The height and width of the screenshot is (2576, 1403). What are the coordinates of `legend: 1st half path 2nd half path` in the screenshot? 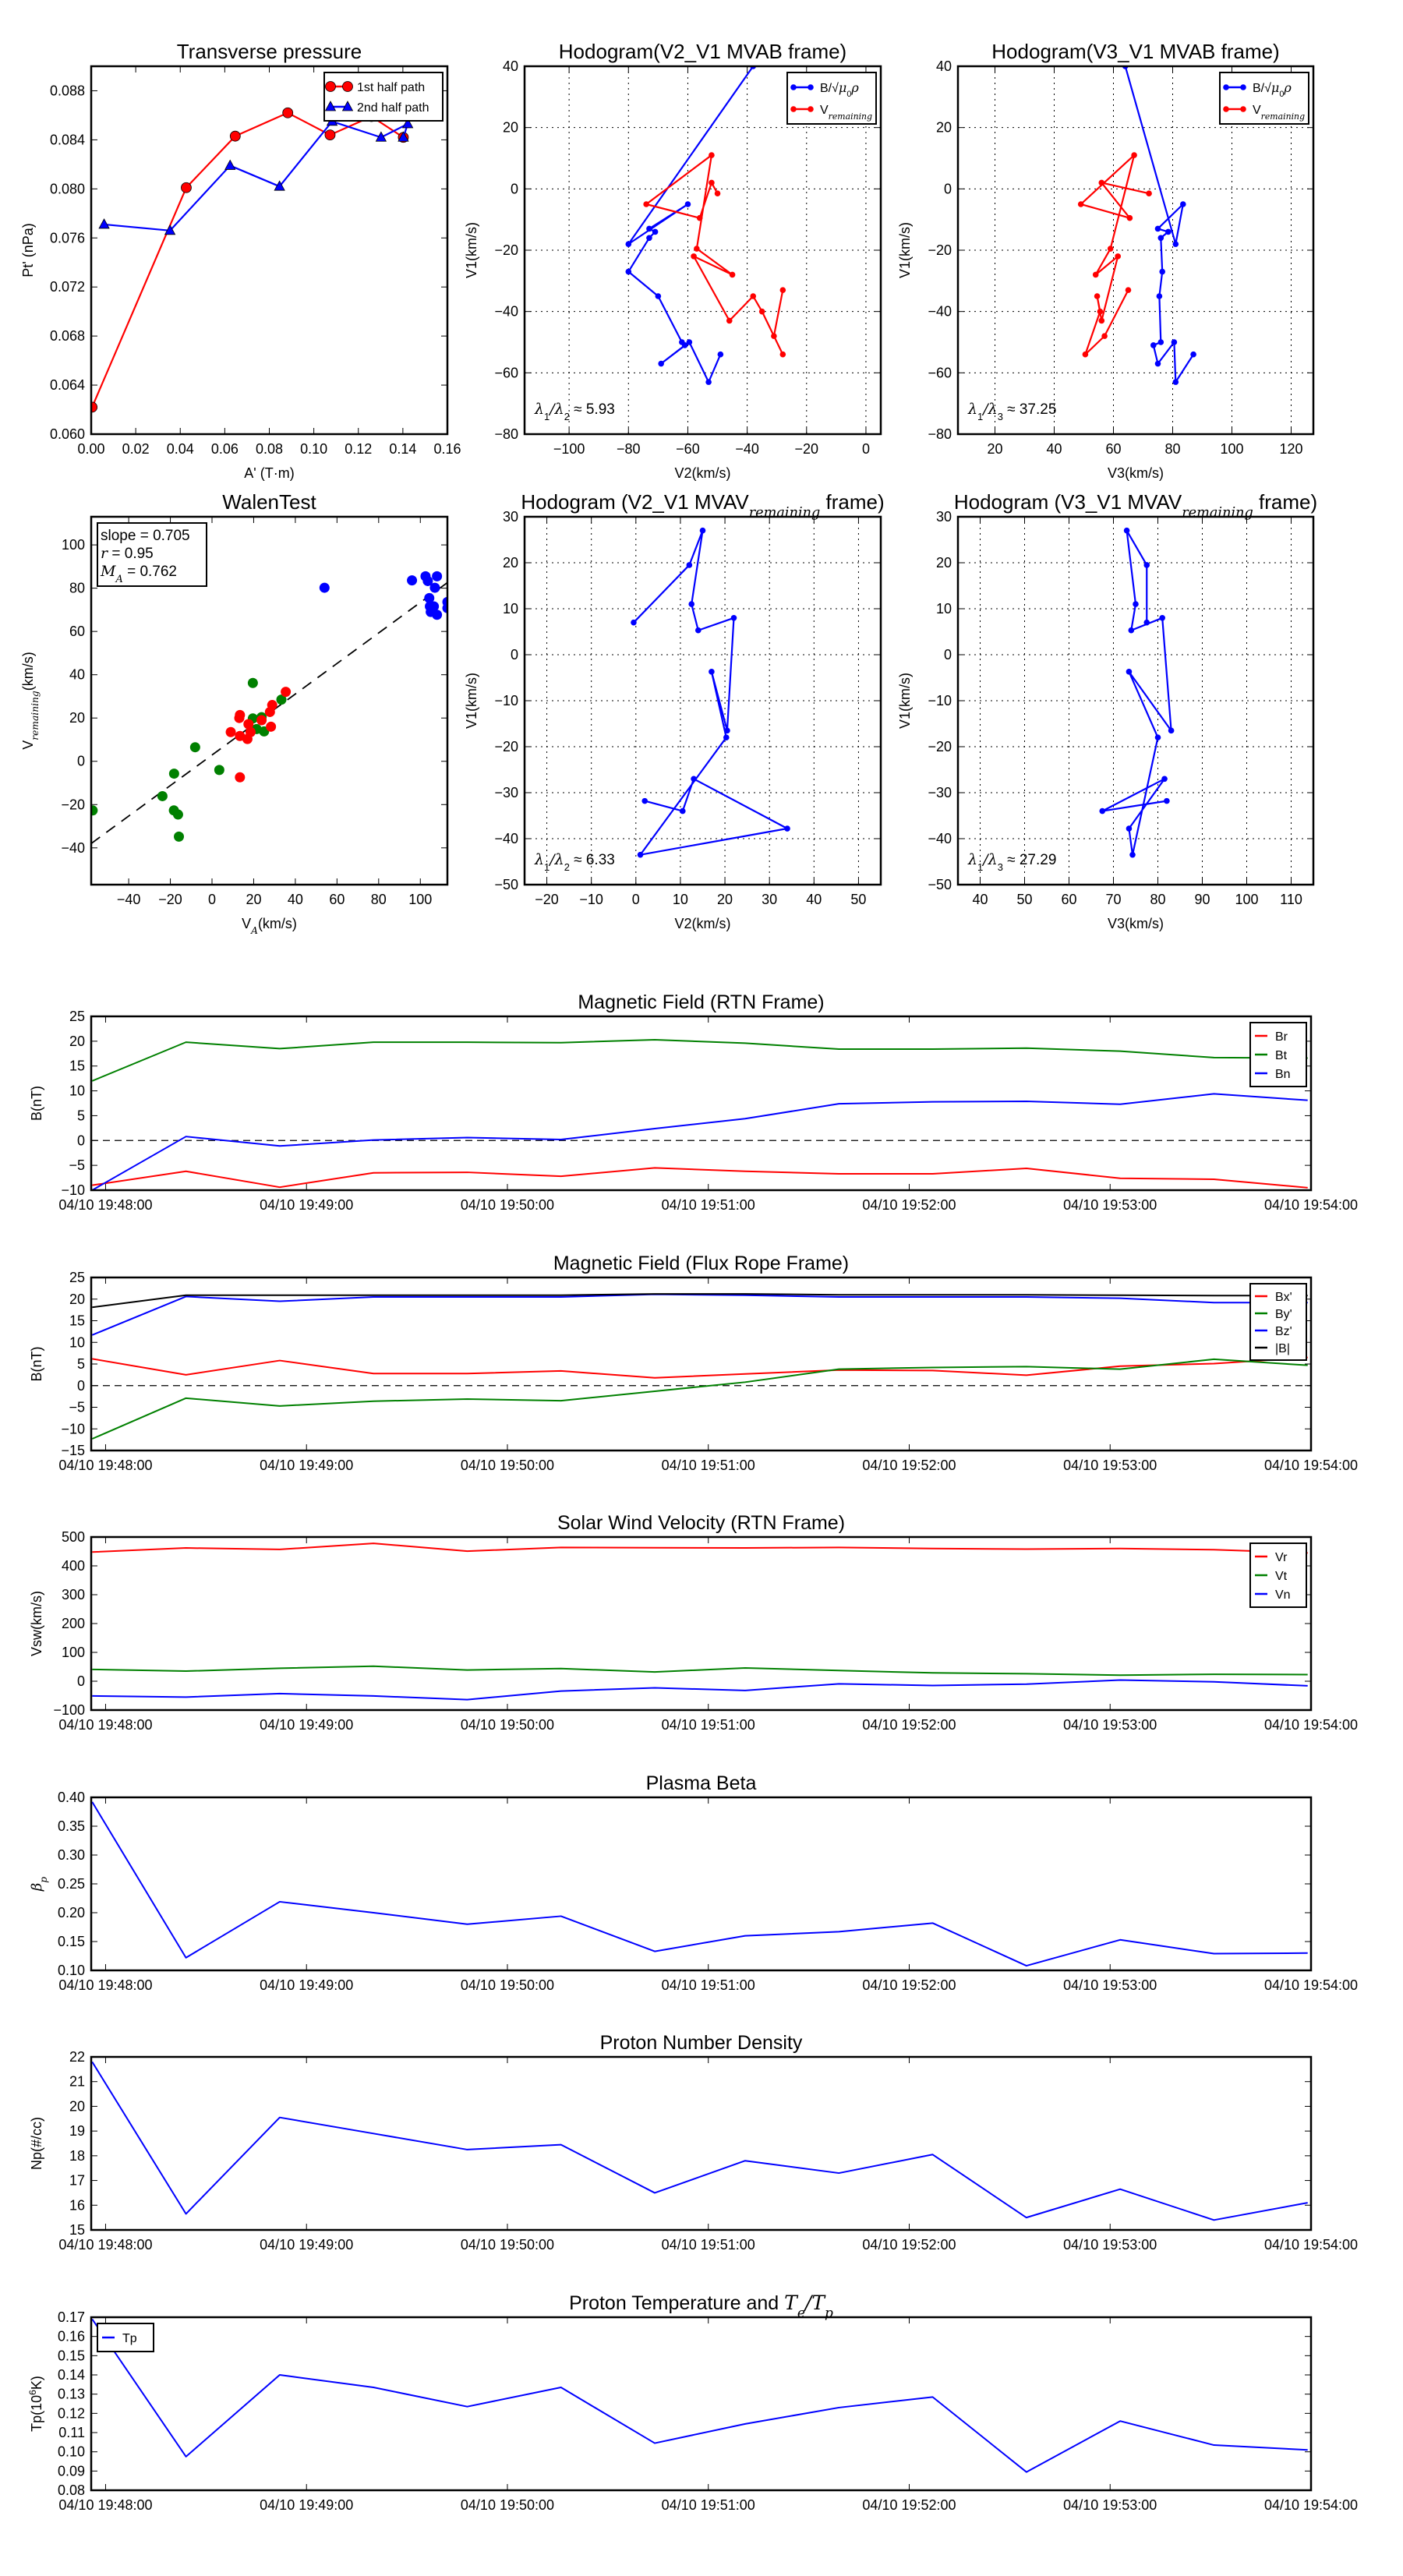 It's located at (383, 97).